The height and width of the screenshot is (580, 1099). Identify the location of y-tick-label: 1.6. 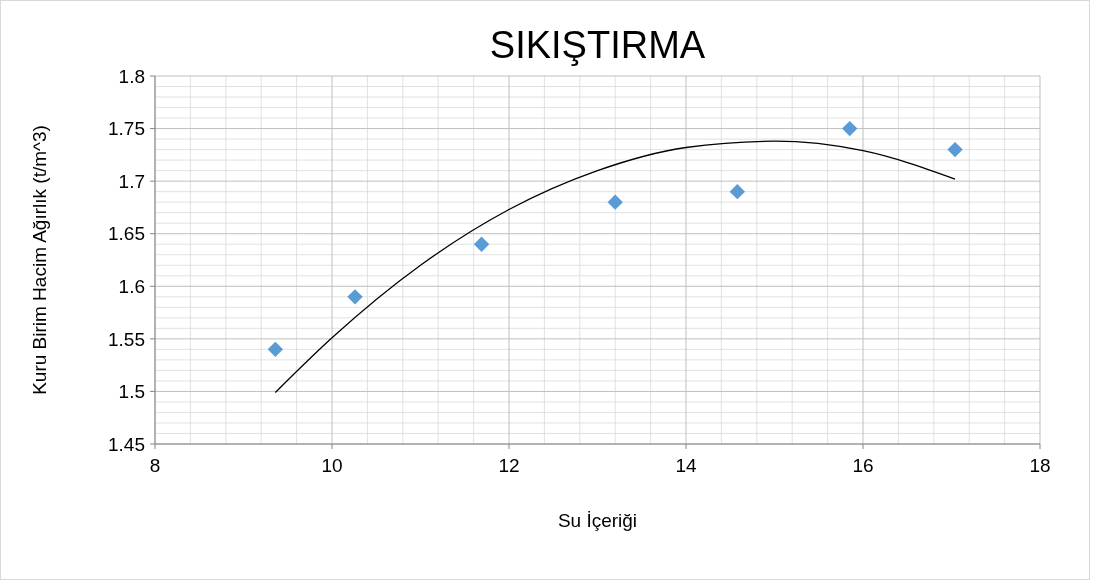
(131, 286).